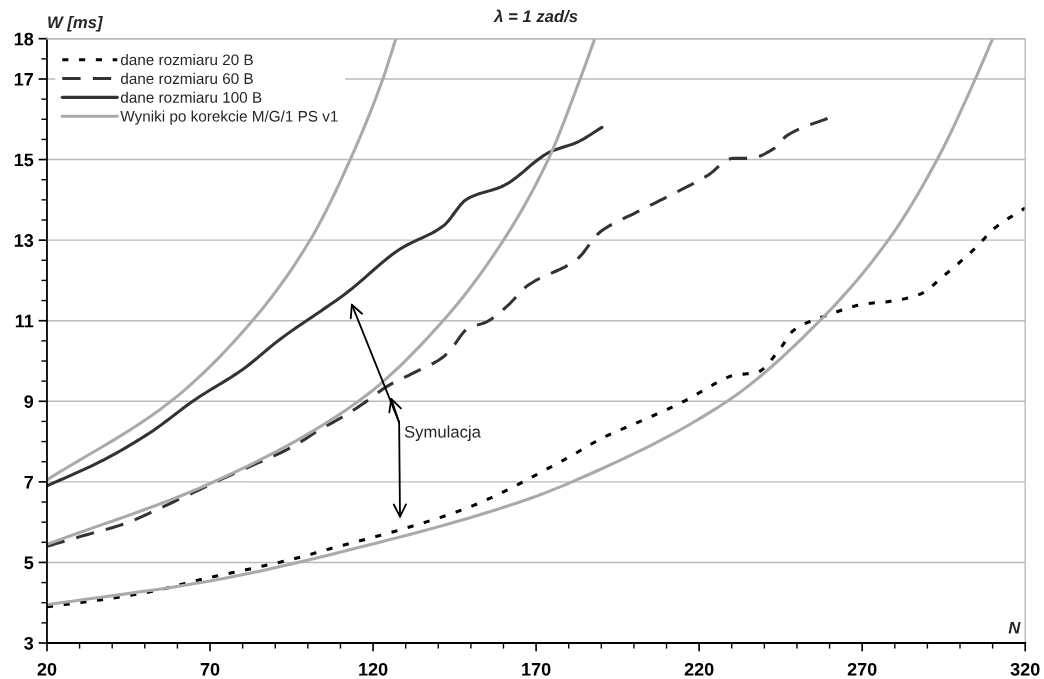 The height and width of the screenshot is (679, 1044). What do you see at coordinates (23, 79) in the screenshot?
I see `y-tick-label: 17` at bounding box center [23, 79].